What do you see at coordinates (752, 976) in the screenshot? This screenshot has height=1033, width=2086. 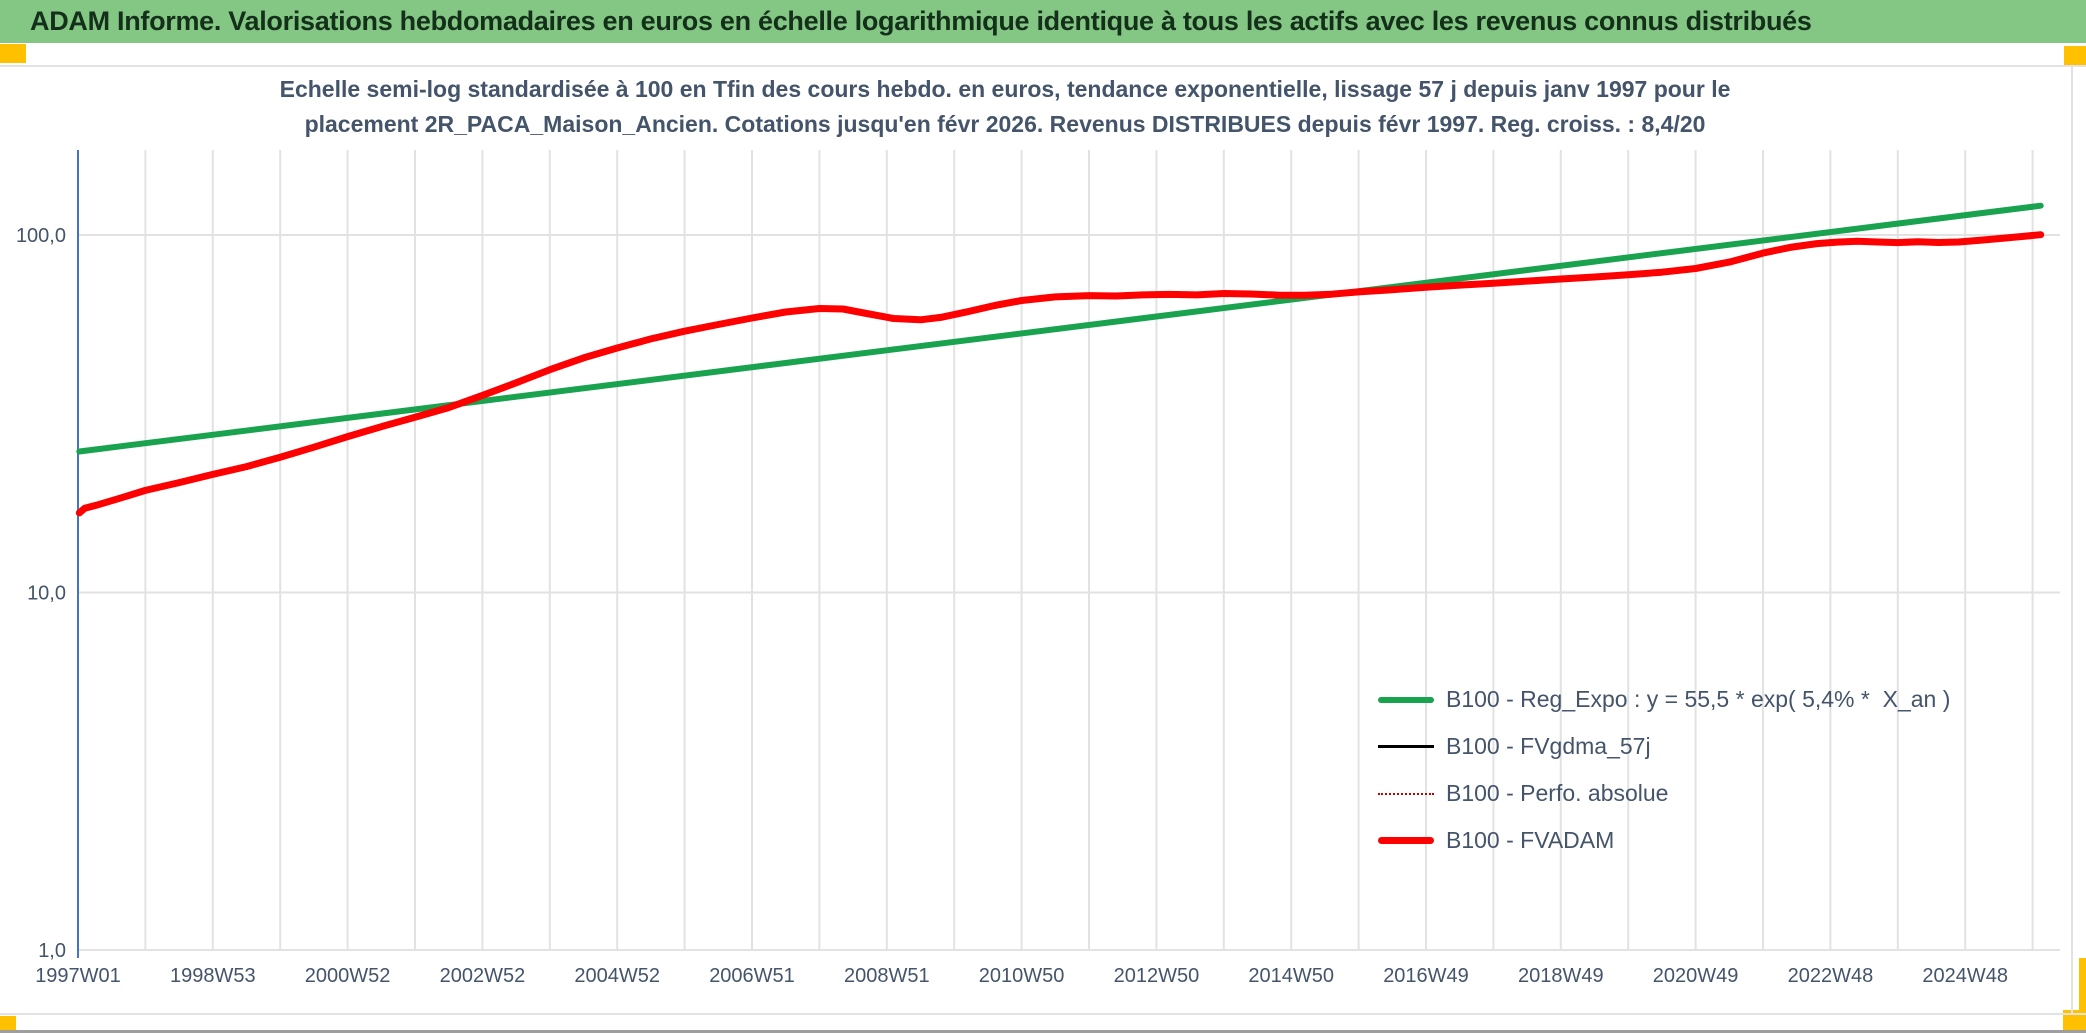 I see `x-tick-label: 2006W51` at bounding box center [752, 976].